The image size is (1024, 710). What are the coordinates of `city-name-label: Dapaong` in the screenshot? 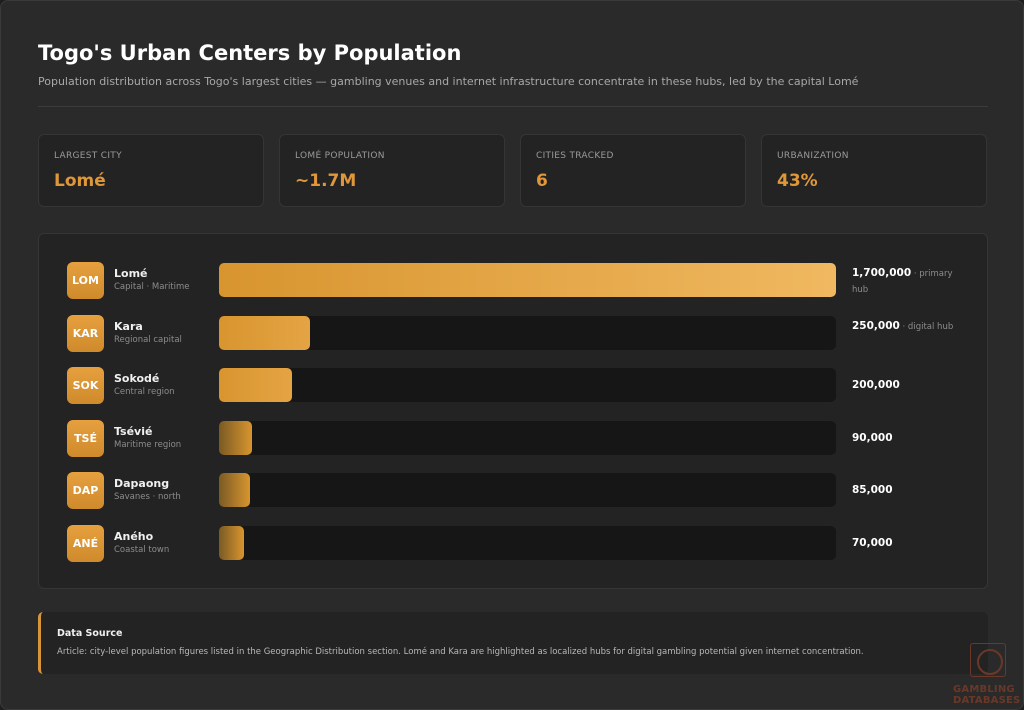 It's located at (142, 484).